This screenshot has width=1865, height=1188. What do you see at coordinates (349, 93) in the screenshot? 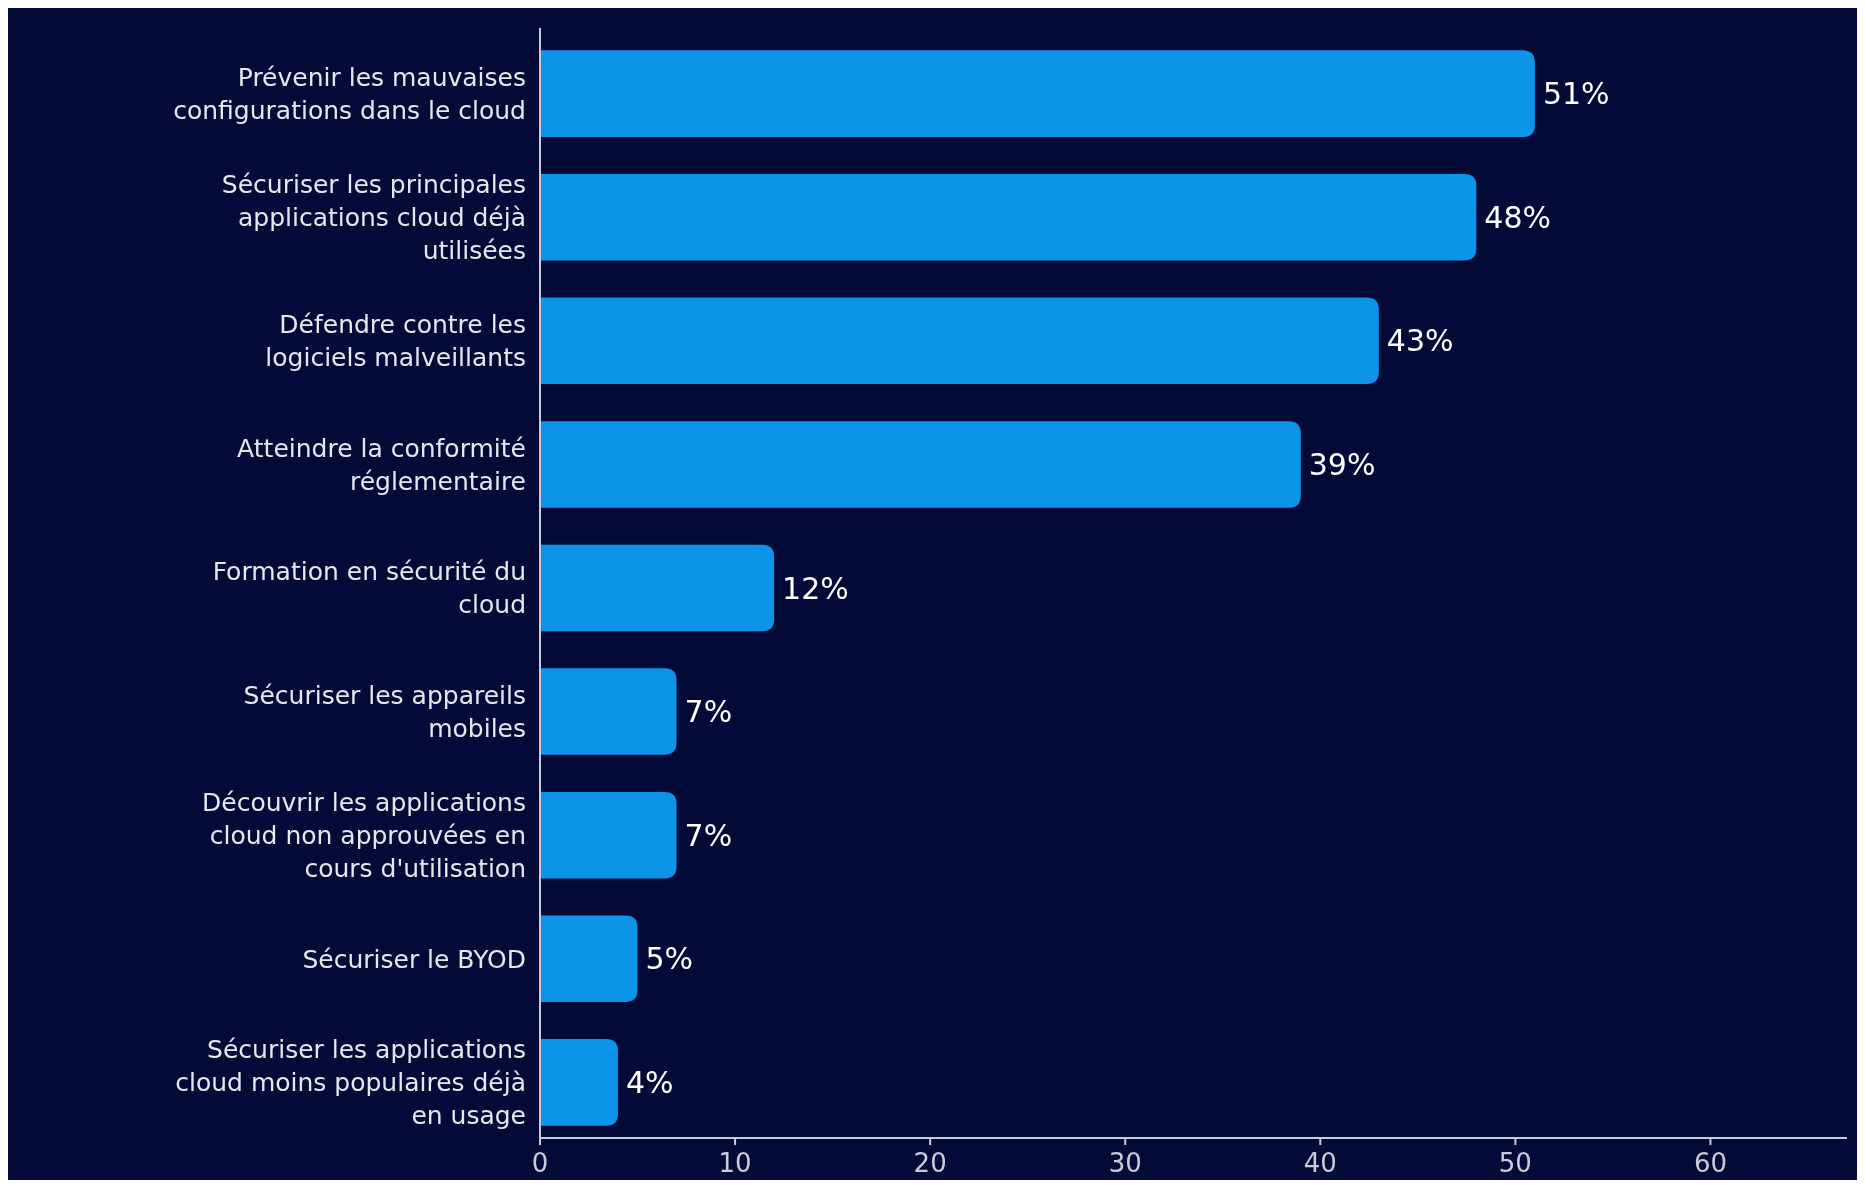
I see `y-tick-label: Prévenir les mauvaises configurations dans le cloud` at bounding box center [349, 93].